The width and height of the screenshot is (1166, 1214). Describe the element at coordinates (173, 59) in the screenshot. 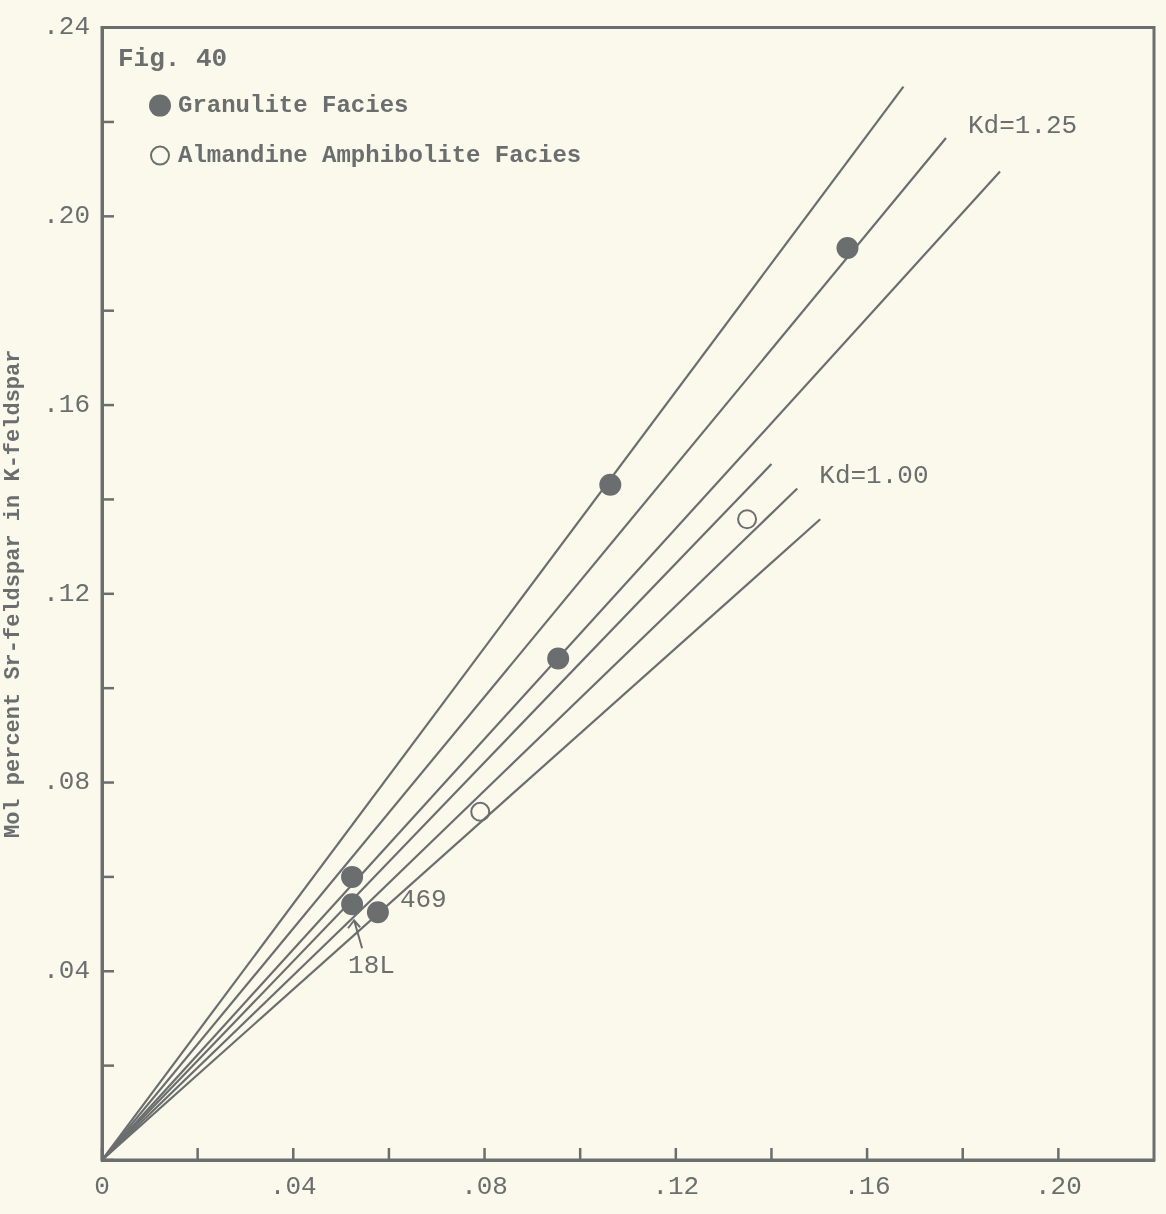

I see `annotation: Fig. 40` at that location.